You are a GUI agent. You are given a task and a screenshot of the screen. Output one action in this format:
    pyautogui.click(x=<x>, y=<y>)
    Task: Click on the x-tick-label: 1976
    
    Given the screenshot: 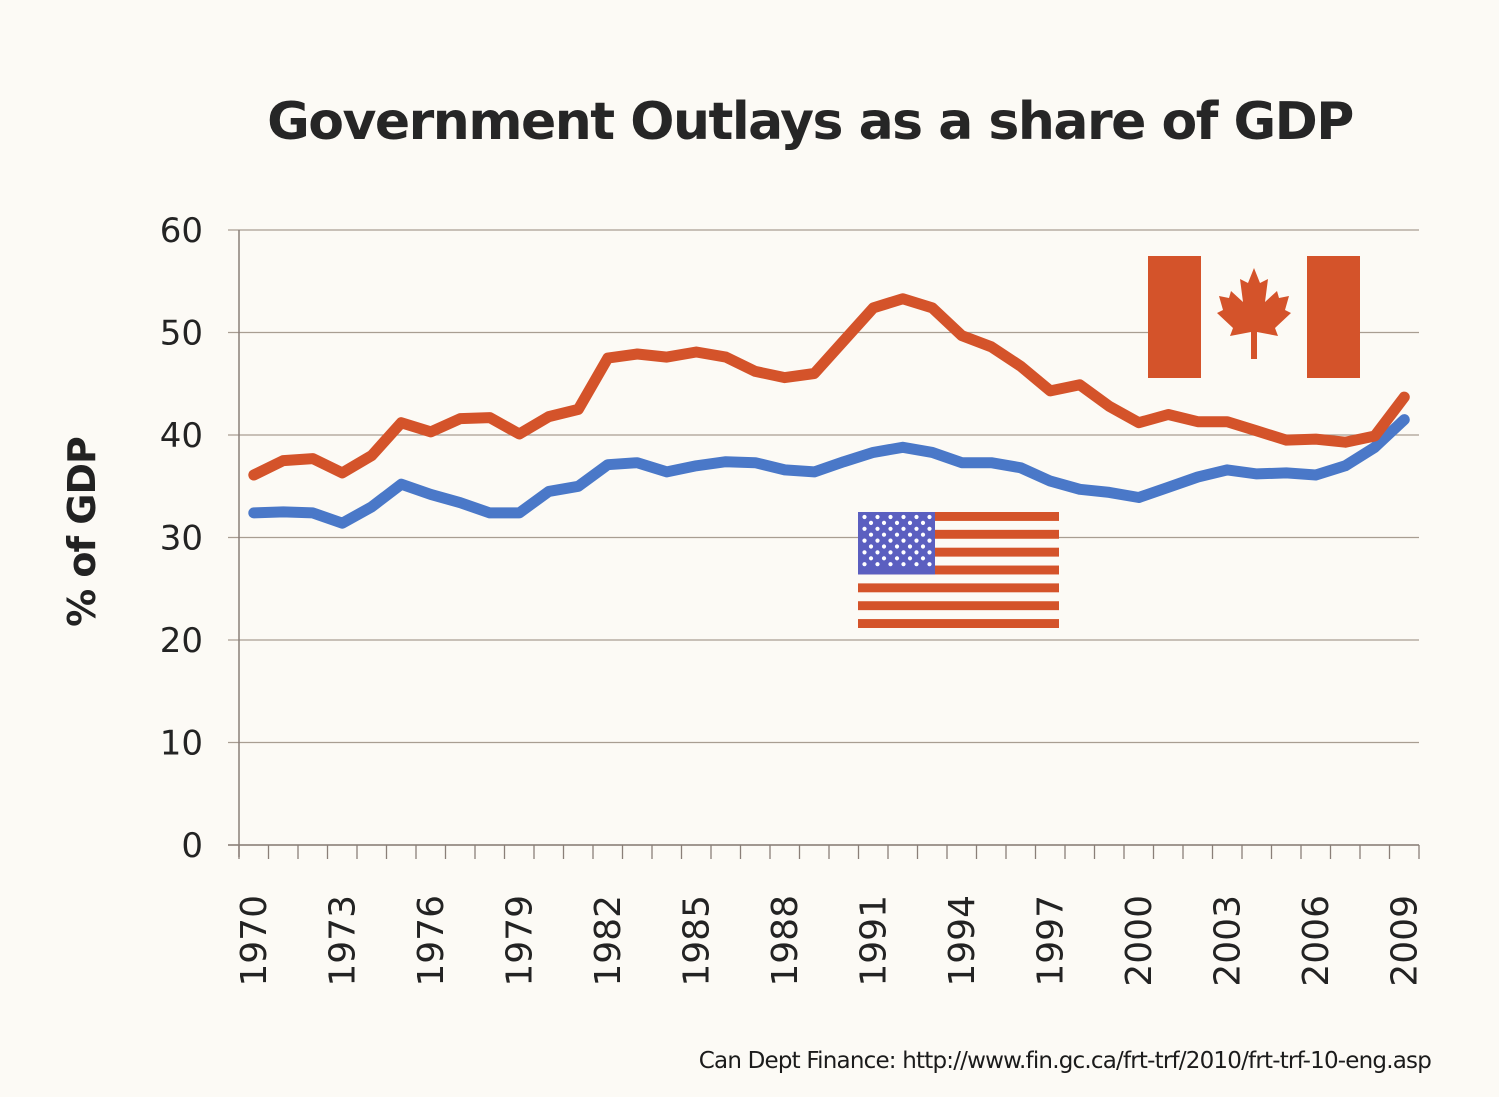 What is the action you would take?
    pyautogui.click(x=431, y=941)
    